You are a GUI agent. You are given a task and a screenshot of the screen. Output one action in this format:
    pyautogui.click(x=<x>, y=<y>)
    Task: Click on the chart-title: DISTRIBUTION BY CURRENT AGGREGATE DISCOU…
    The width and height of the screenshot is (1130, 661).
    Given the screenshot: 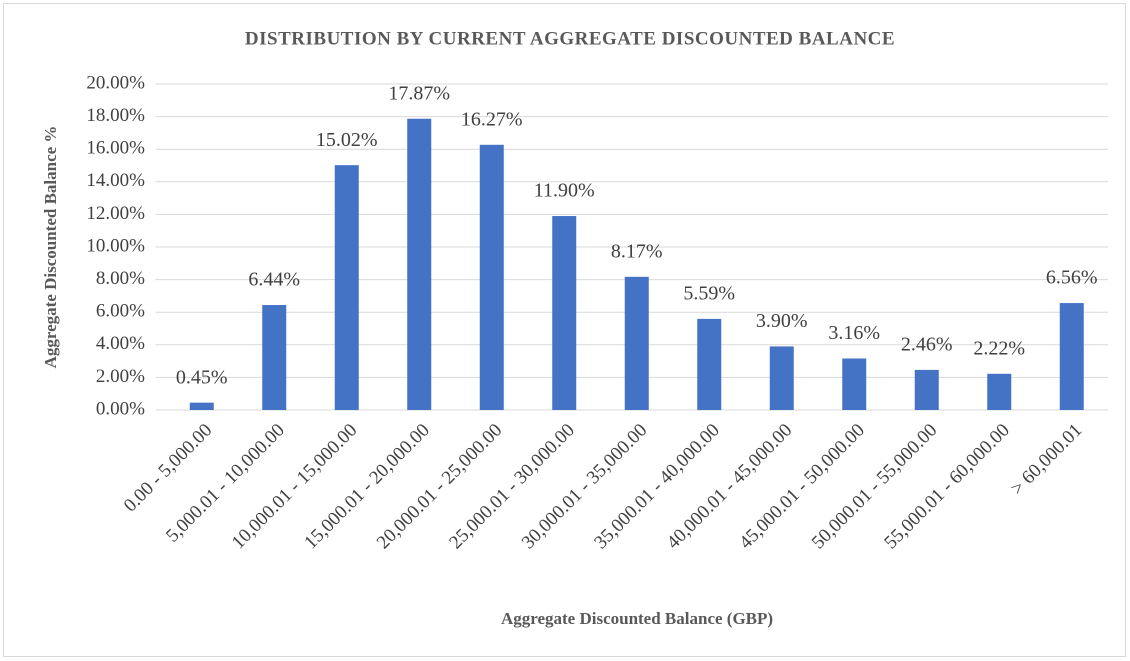 What is the action you would take?
    pyautogui.click(x=570, y=38)
    